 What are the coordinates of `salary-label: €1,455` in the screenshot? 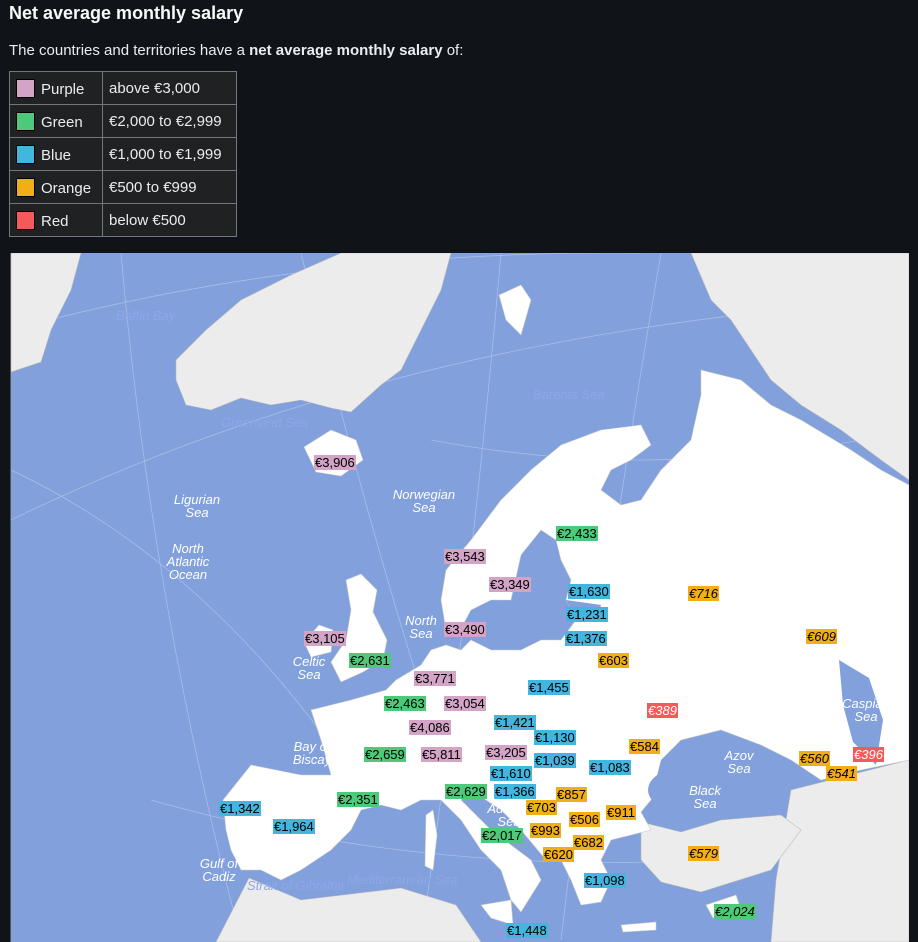 It's located at (549, 687).